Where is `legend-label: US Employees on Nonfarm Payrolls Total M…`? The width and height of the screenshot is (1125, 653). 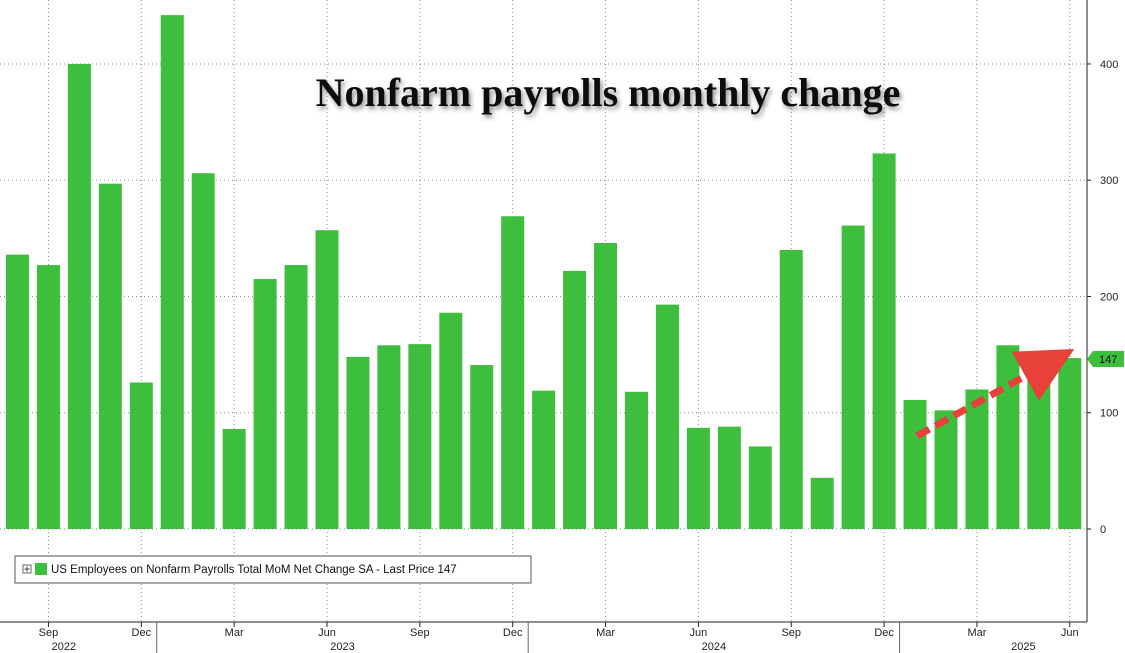 legend-label: US Employees on Nonfarm Payrolls Total M… is located at coordinates (254, 570).